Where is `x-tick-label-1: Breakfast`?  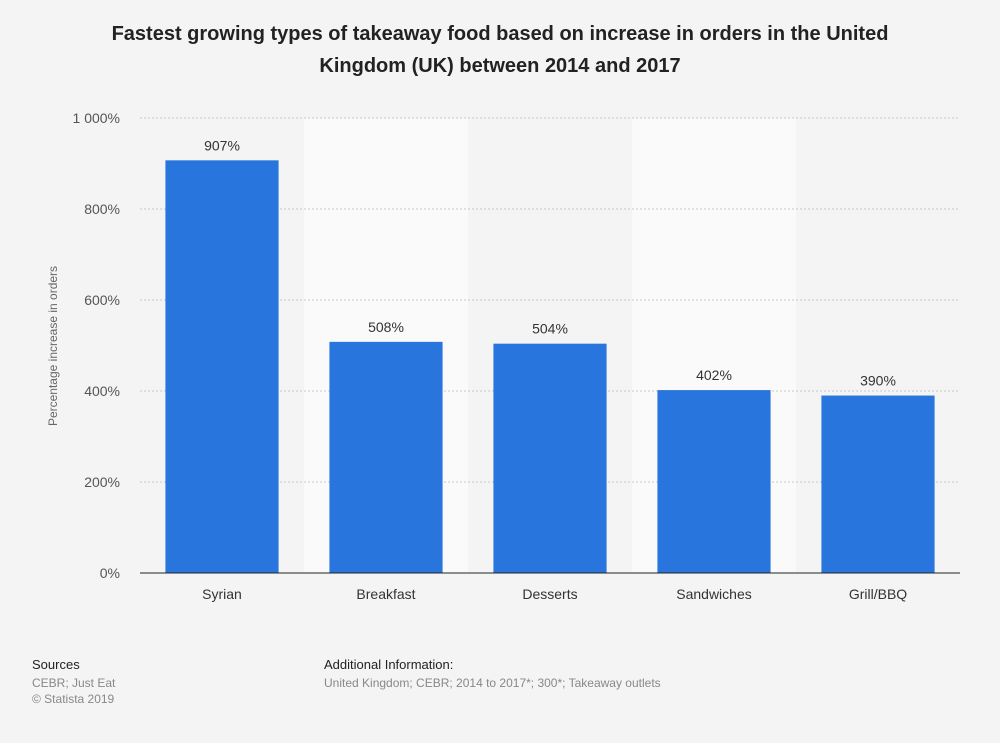
x-tick-label-1: Breakfast is located at coordinates (385, 594).